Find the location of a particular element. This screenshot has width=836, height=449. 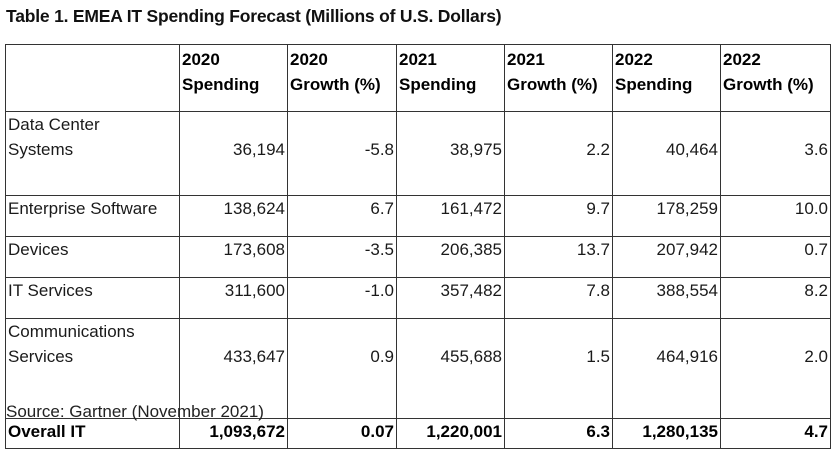

cell-value: 388,554 is located at coordinates (666, 298).